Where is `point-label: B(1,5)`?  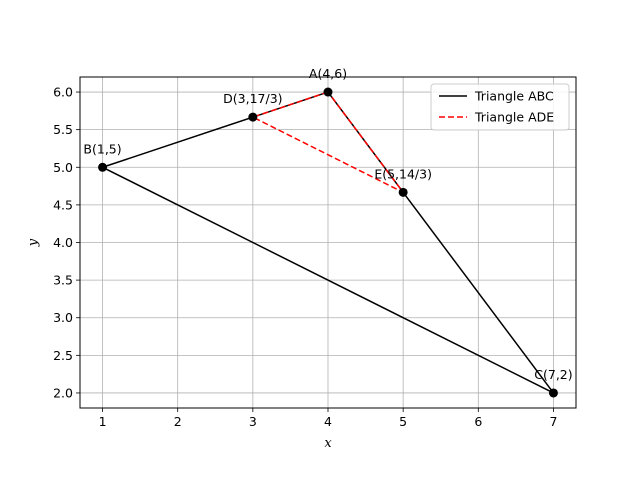 point-label: B(1,5) is located at coordinates (102, 148).